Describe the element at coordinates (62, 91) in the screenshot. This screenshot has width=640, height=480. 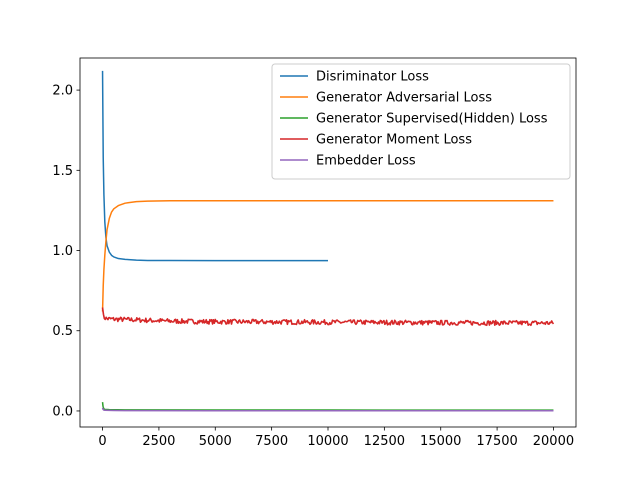
I see `y-tick-label: 2.0` at that location.